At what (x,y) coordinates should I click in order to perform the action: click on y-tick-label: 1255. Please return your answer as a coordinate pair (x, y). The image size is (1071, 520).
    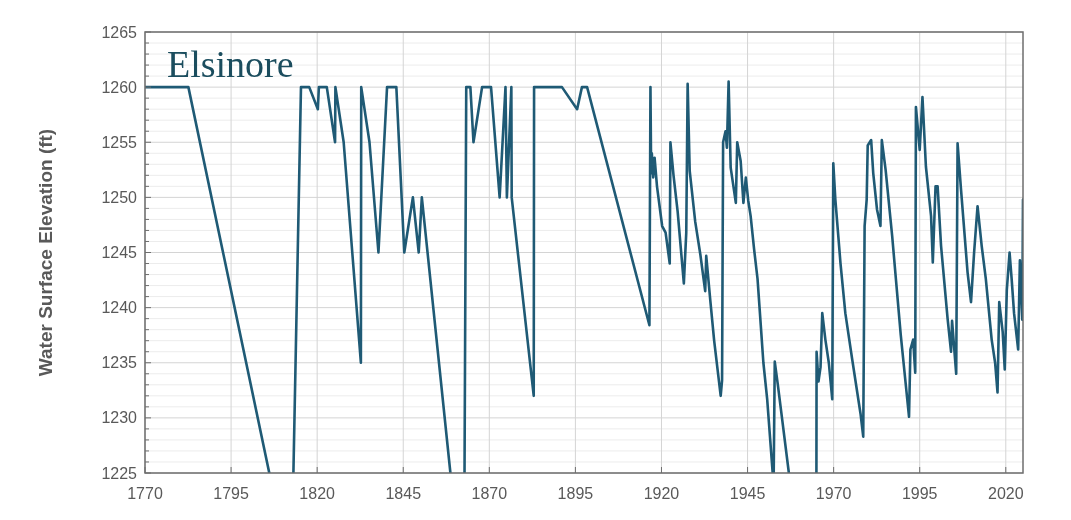
    Looking at the image, I should click on (119, 142).